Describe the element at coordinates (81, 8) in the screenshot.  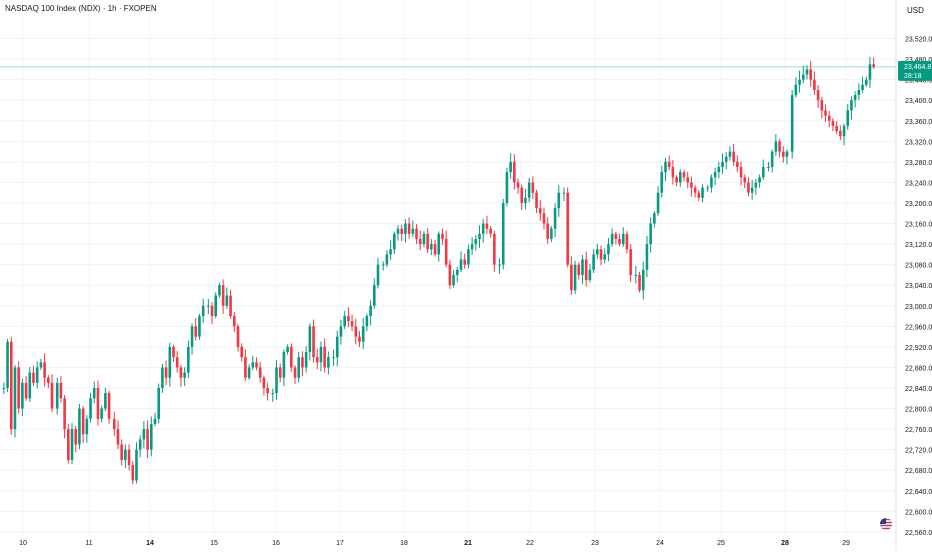
I see `chart-title: NASDAQ 100 Index (NDX) · 1h · FXOPEN` at that location.